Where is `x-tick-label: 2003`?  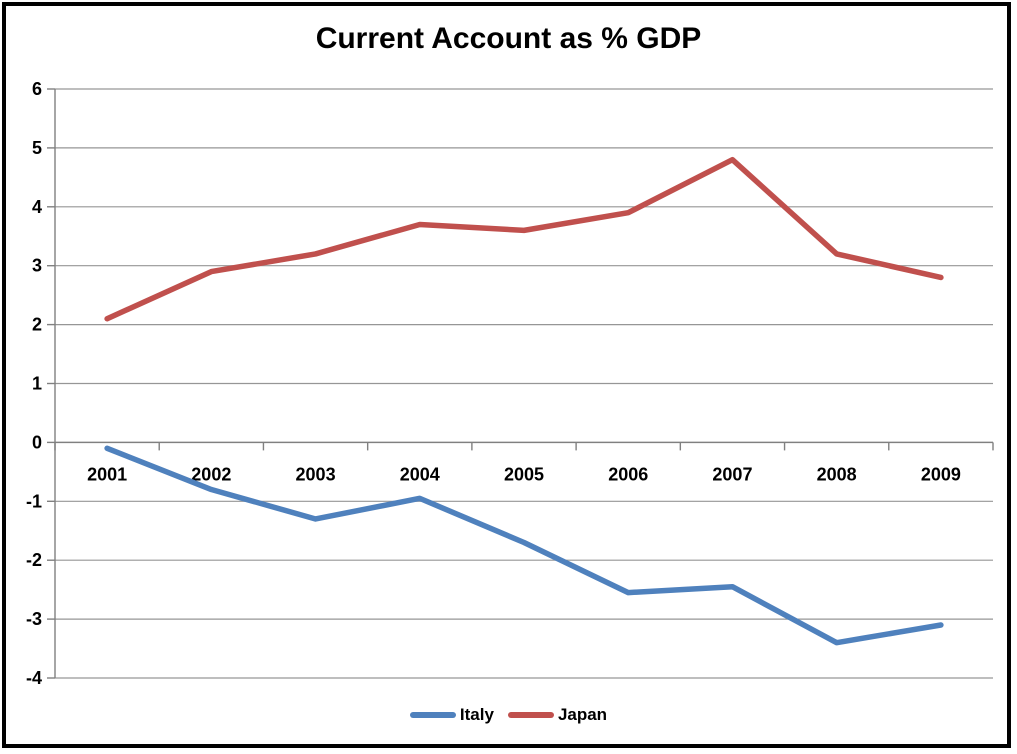
x-tick-label: 2003 is located at coordinates (316, 474).